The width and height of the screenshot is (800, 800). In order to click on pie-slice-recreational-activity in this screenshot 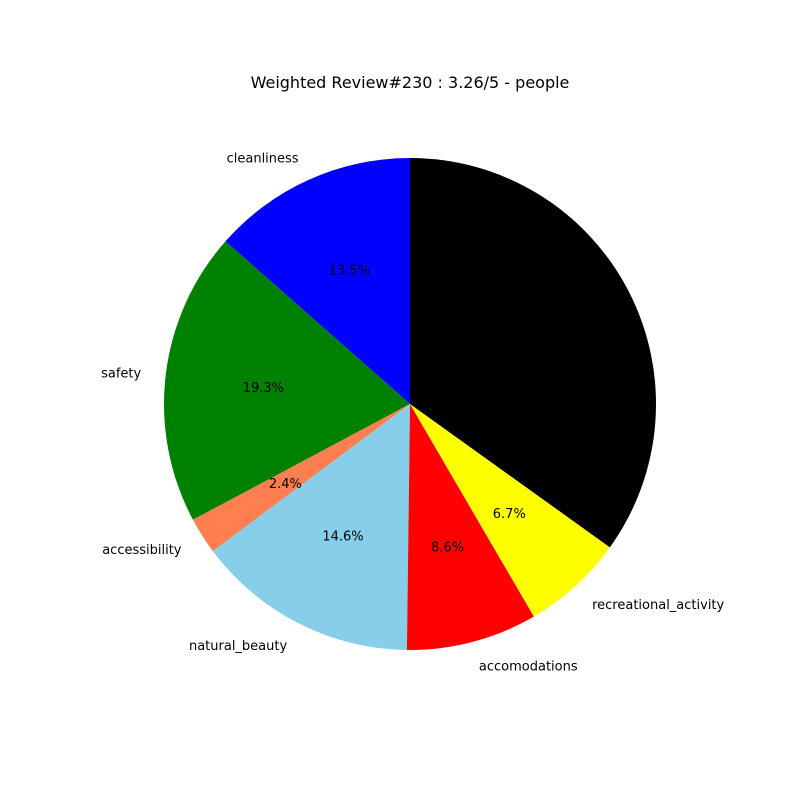, I will do `click(510, 510)`.